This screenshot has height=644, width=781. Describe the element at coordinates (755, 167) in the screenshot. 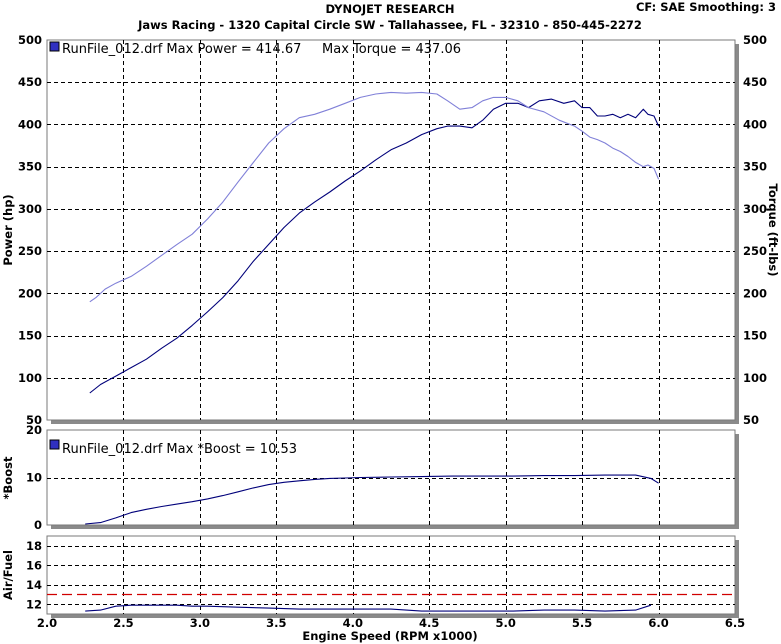

I see `torque-y-tick-label: 350` at that location.